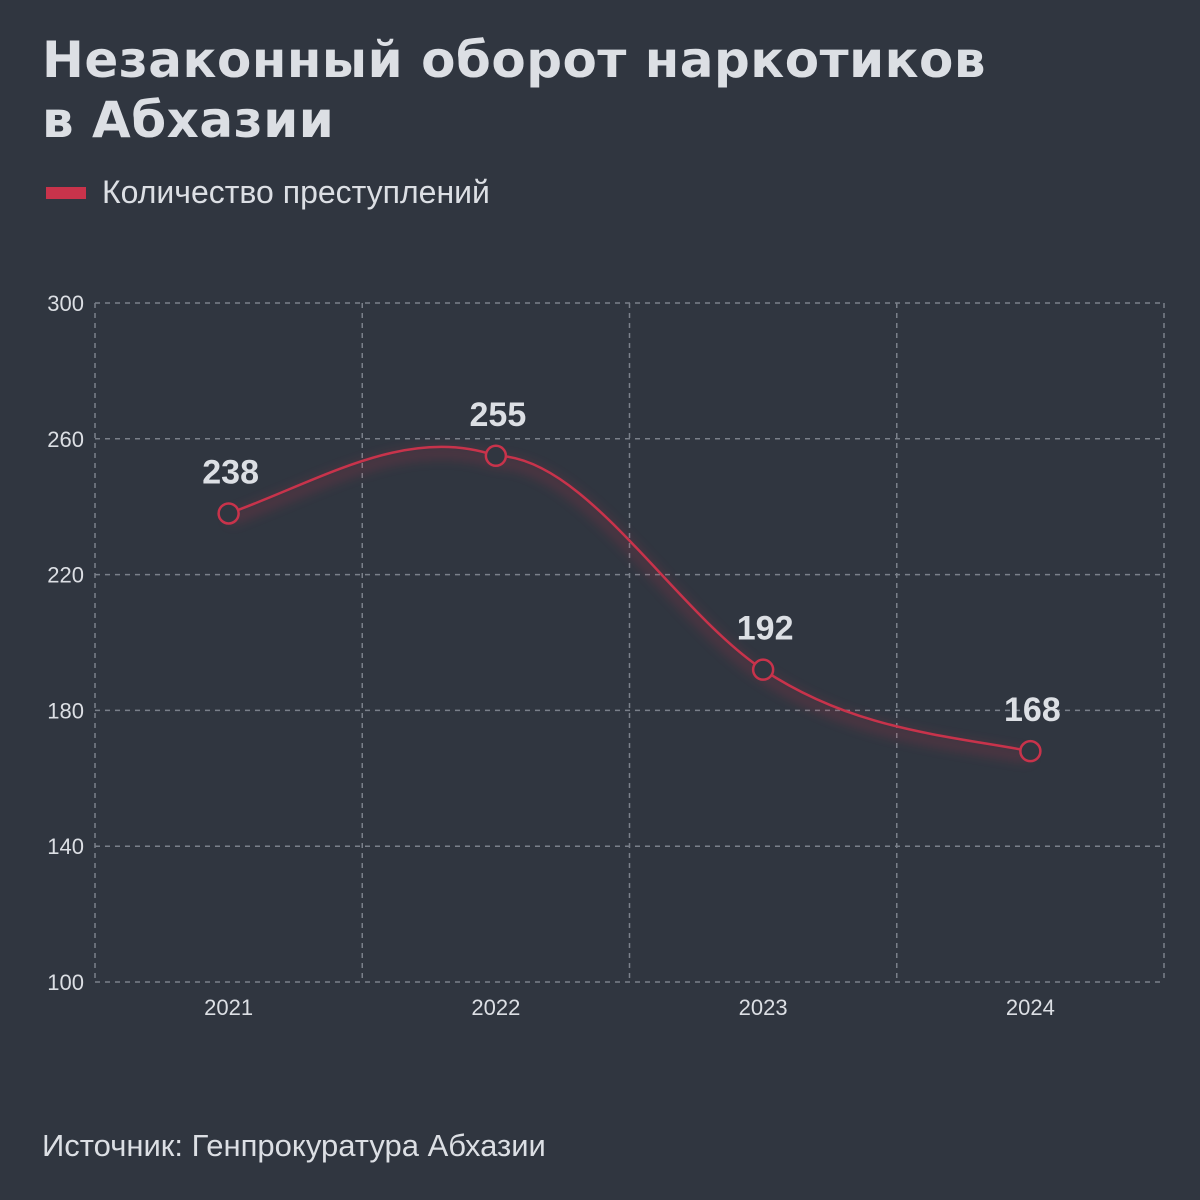 This screenshot has height=1200, width=1200. I want to click on title-line-2: в Абхазии, so click(188, 120).